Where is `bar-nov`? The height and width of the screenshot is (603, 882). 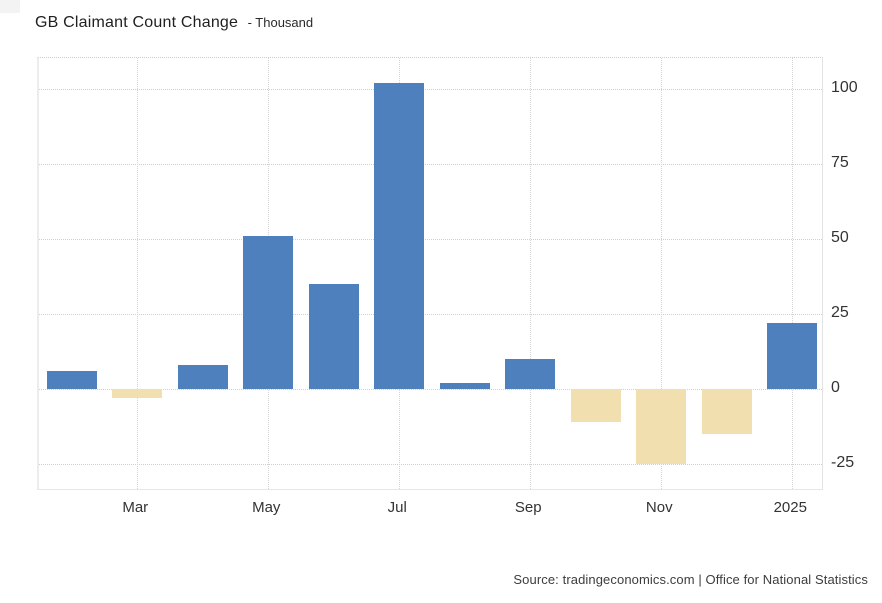
bar-nov is located at coordinates (661, 427).